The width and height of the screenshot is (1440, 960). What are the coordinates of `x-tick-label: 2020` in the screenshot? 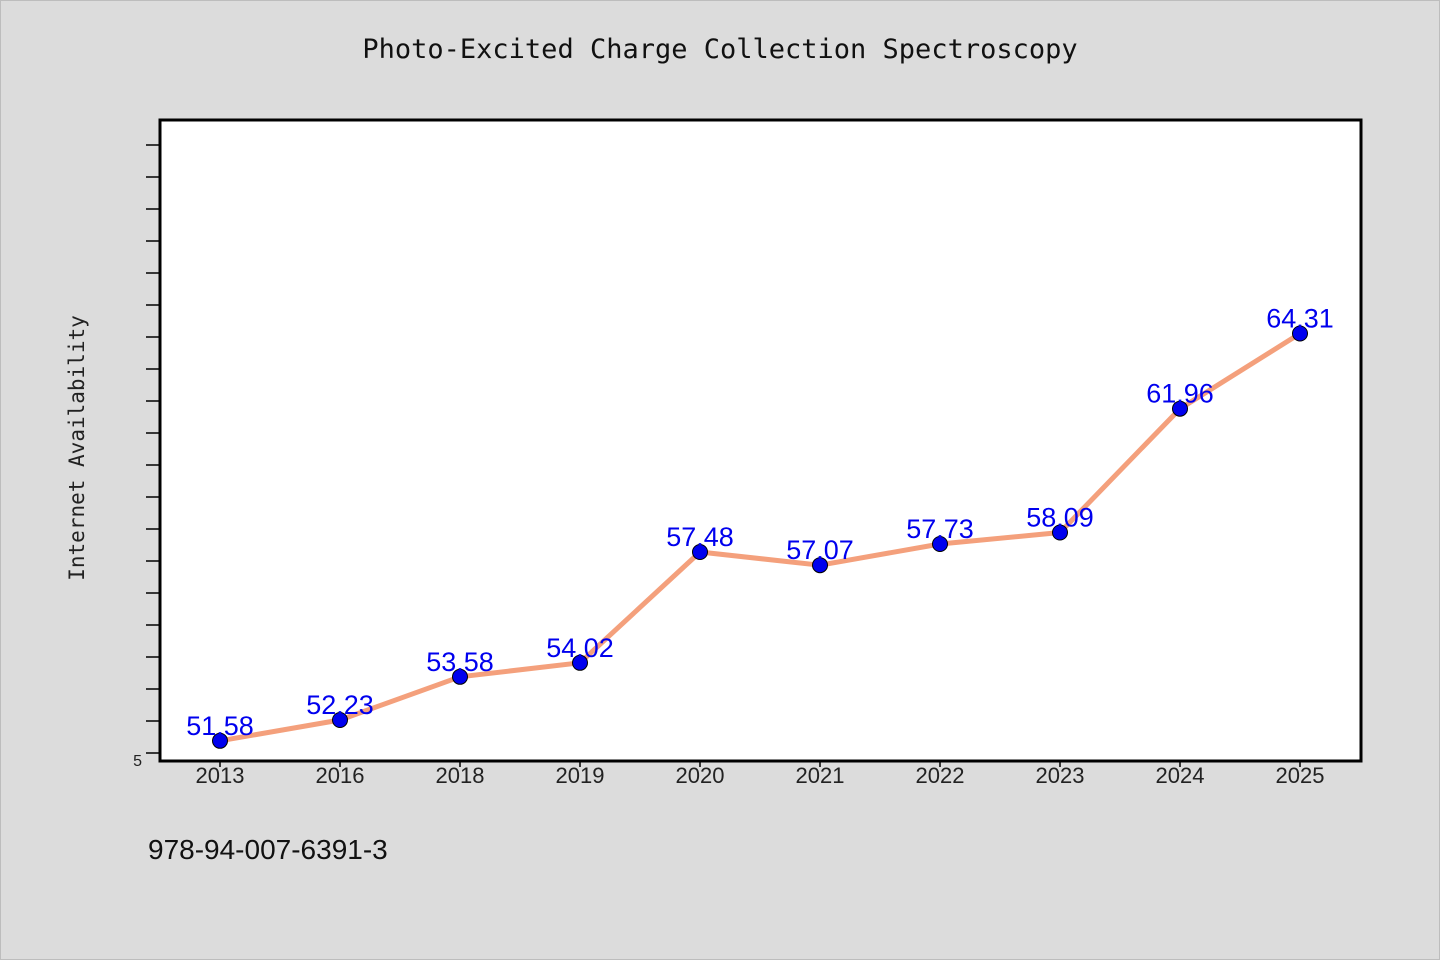 It's located at (700, 775).